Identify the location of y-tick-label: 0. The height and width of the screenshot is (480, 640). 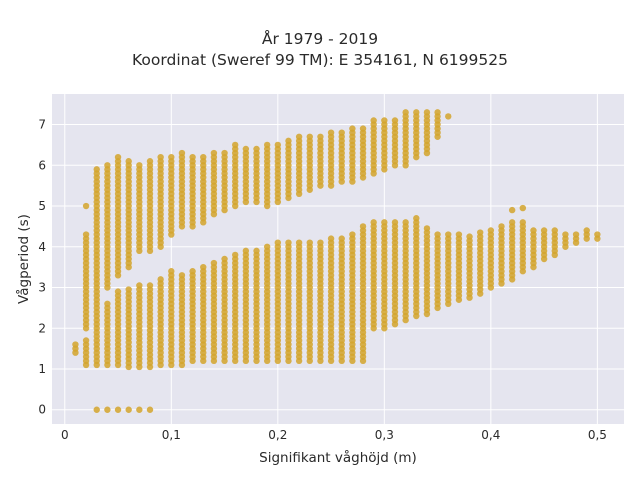
(42, 410).